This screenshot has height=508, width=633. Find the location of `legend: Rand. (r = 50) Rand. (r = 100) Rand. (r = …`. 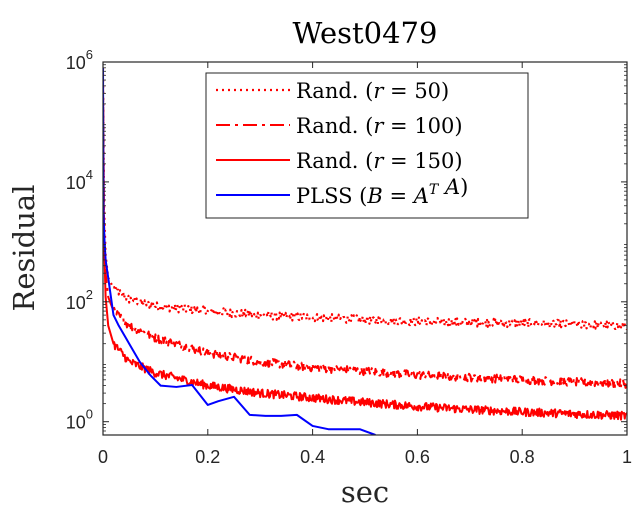

legend: Rand. (r = 50) Rand. (r = 100) Rand. (r = … is located at coordinates (367, 145).